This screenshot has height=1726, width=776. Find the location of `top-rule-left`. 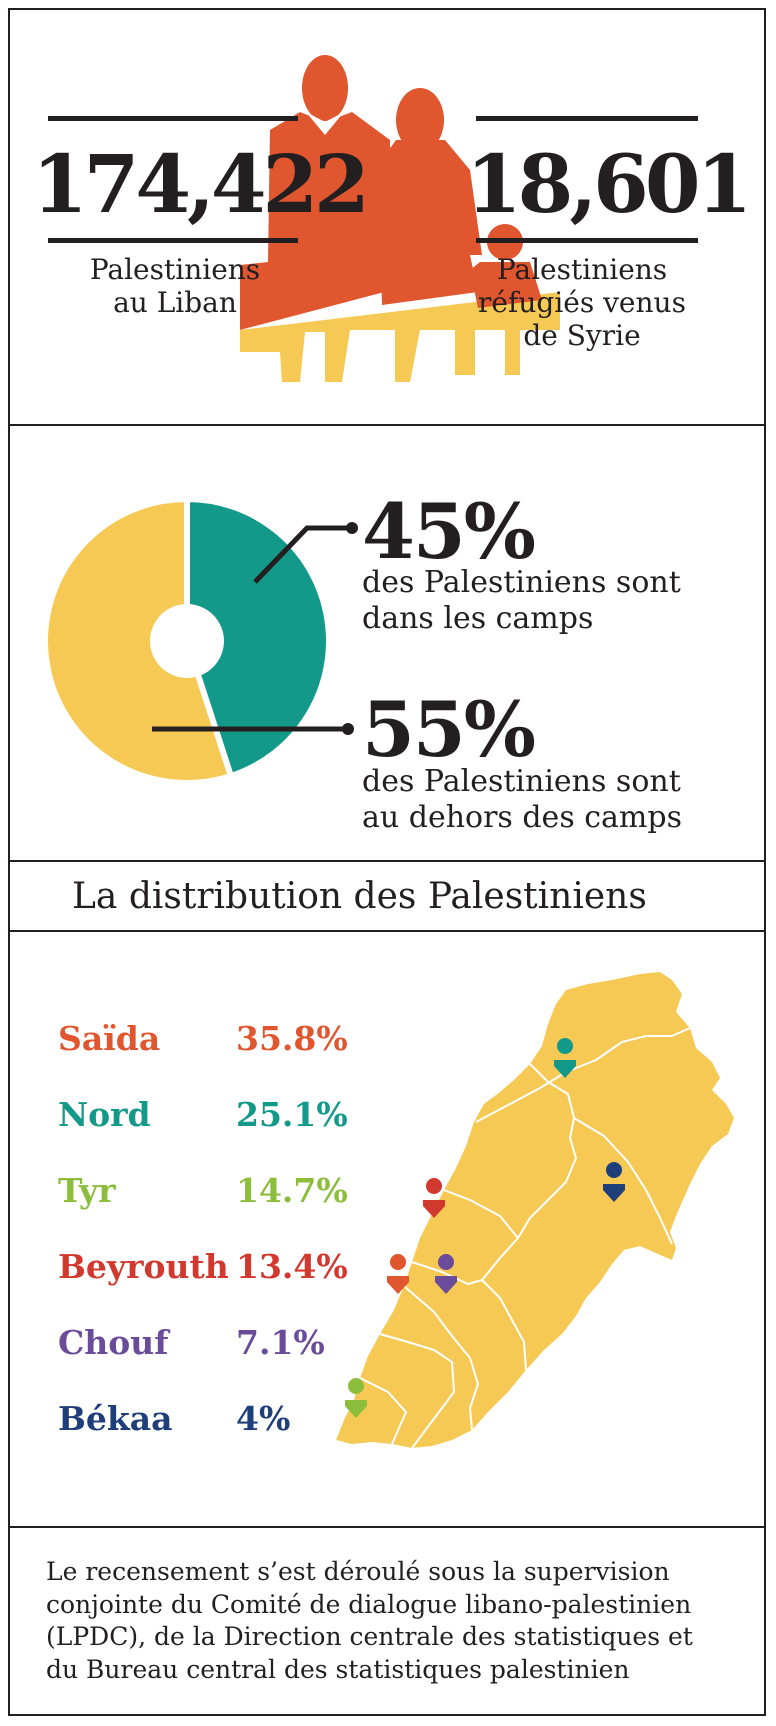

top-rule-left is located at coordinates (173, 118).